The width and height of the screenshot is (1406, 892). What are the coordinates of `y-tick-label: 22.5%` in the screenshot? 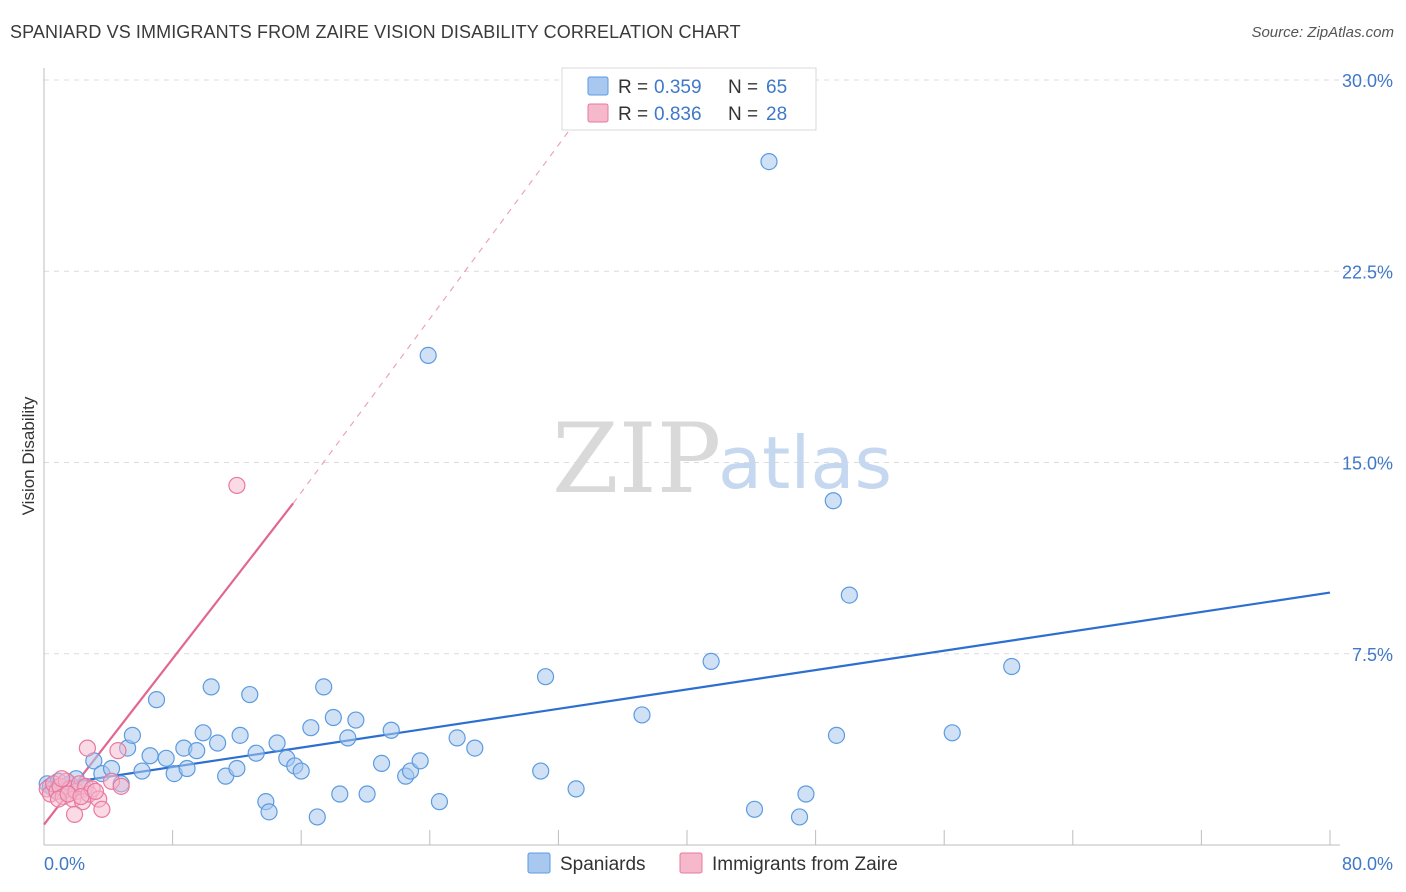 It's located at (1367, 272).